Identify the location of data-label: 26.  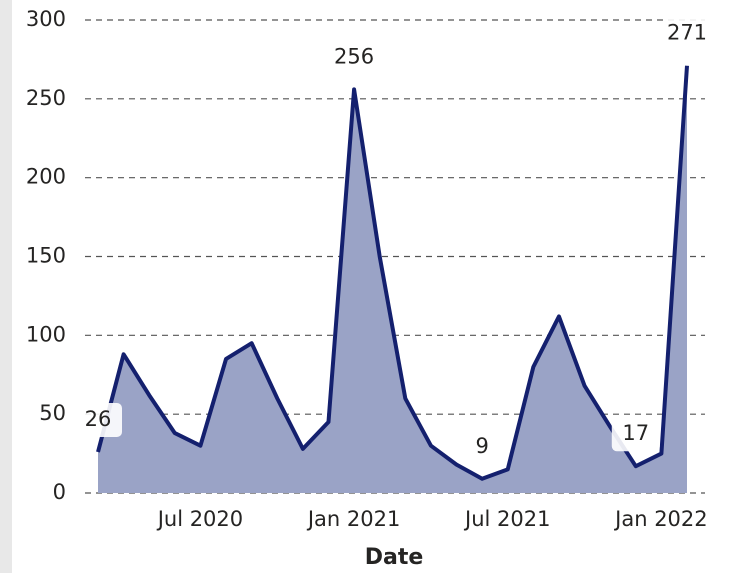
(98, 419).